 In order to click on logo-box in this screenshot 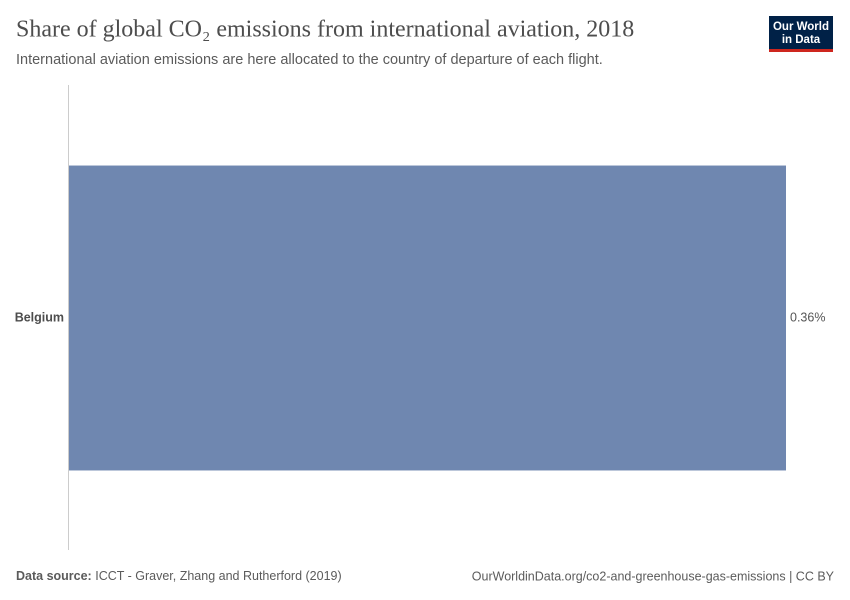, I will do `click(801, 32)`.